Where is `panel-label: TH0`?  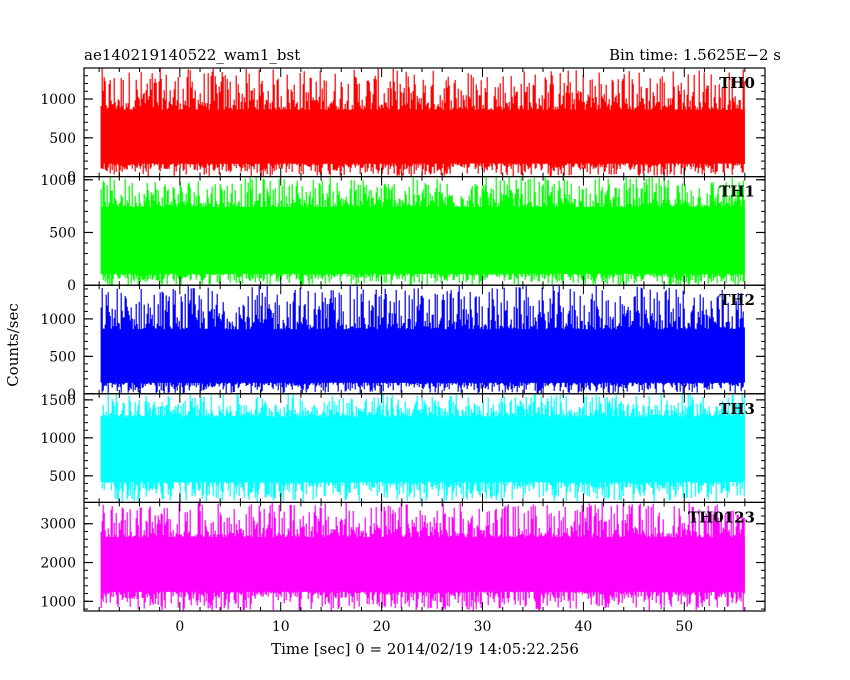
panel-label: TH0 is located at coordinates (737, 83).